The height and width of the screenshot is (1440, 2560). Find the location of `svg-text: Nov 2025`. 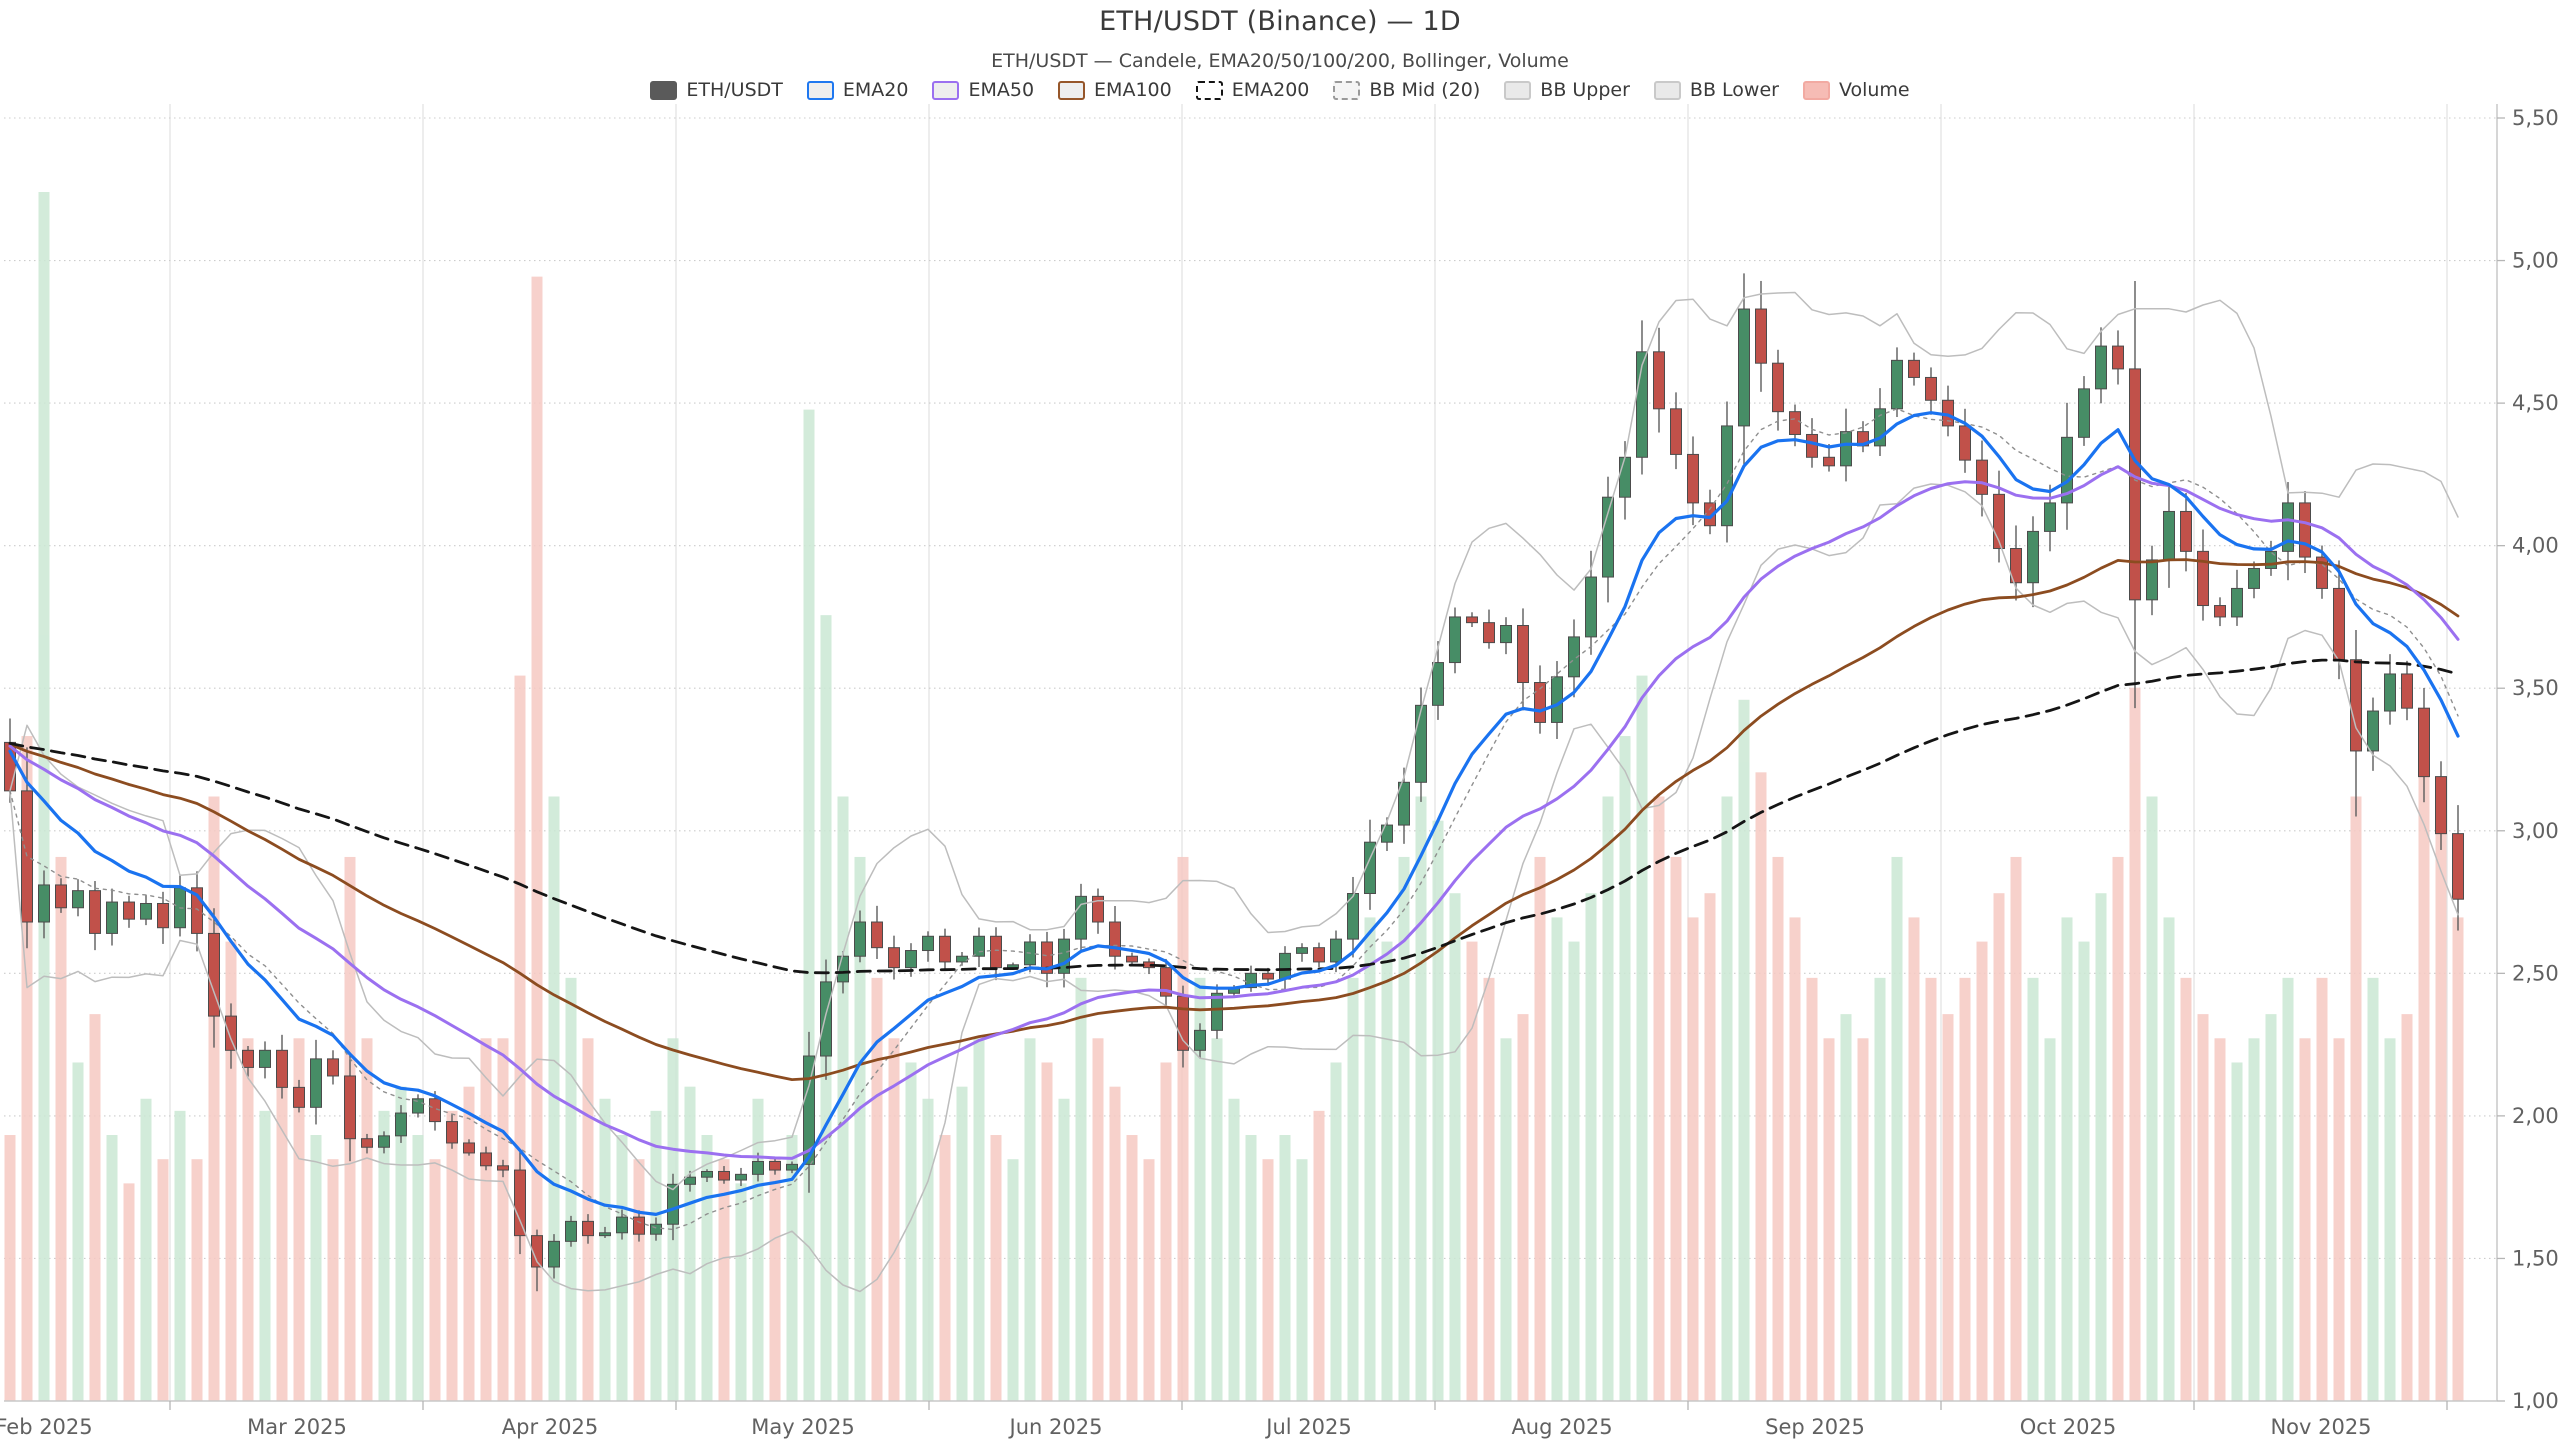

svg-text: Nov 2025 is located at coordinates (2320, 1427).